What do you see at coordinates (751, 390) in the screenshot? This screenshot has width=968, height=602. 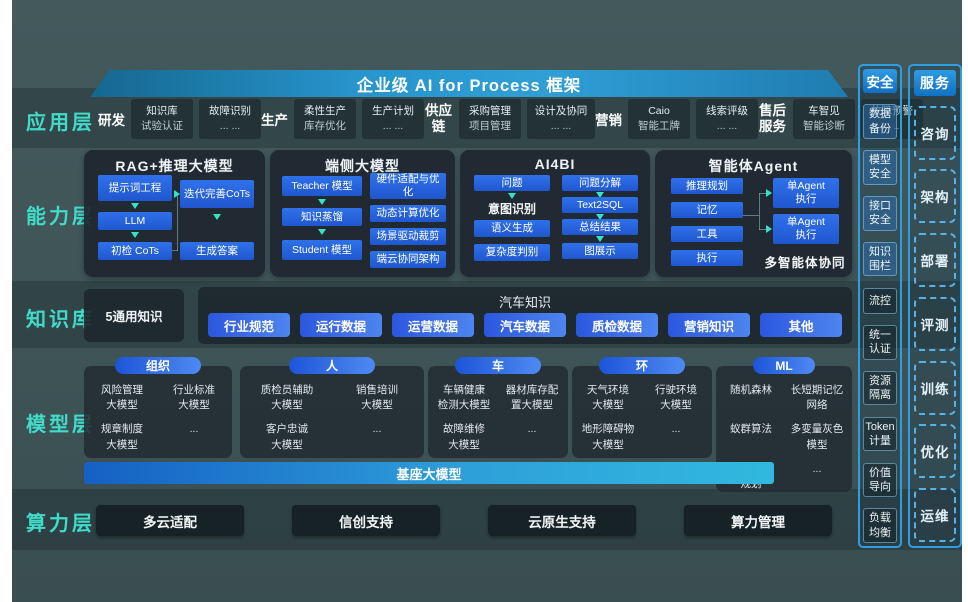 I see `model-cell: 随机森林` at bounding box center [751, 390].